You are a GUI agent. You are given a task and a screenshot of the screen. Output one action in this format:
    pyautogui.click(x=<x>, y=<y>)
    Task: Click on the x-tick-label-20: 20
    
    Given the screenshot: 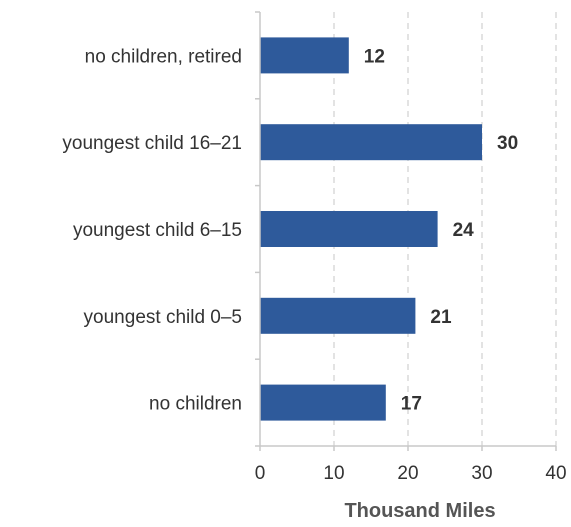 What is the action you would take?
    pyautogui.click(x=407, y=473)
    